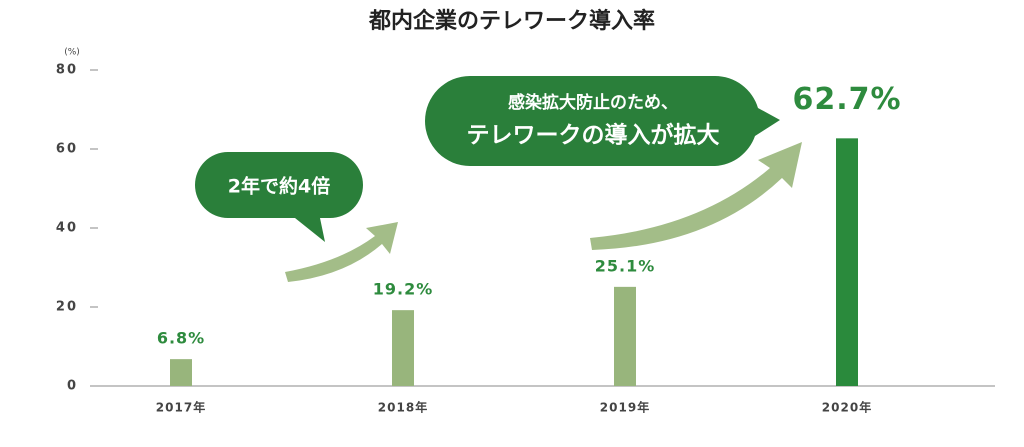 The height and width of the screenshot is (447, 1024). What do you see at coordinates (846, 99) in the screenshot?
I see `value-label: 62.7%` at bounding box center [846, 99].